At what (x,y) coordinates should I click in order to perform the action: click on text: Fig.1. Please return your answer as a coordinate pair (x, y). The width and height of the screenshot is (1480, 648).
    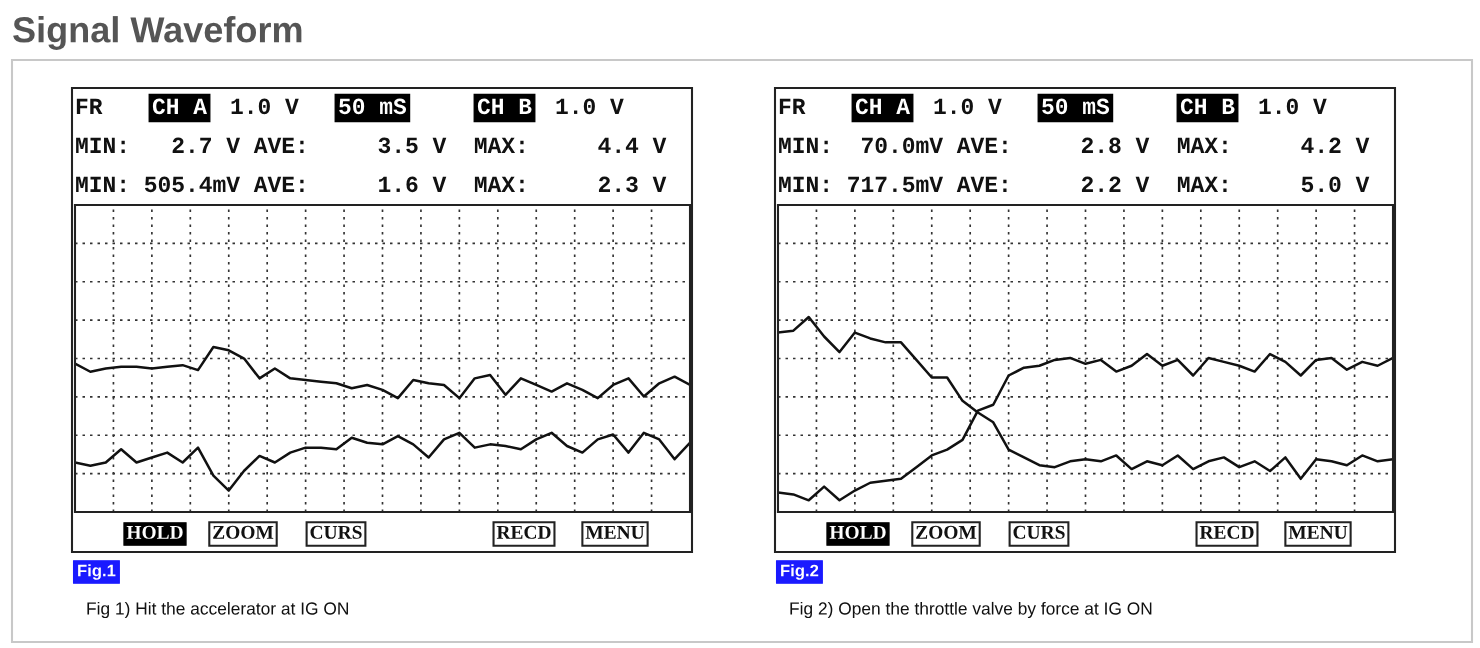
    Looking at the image, I should click on (97, 572).